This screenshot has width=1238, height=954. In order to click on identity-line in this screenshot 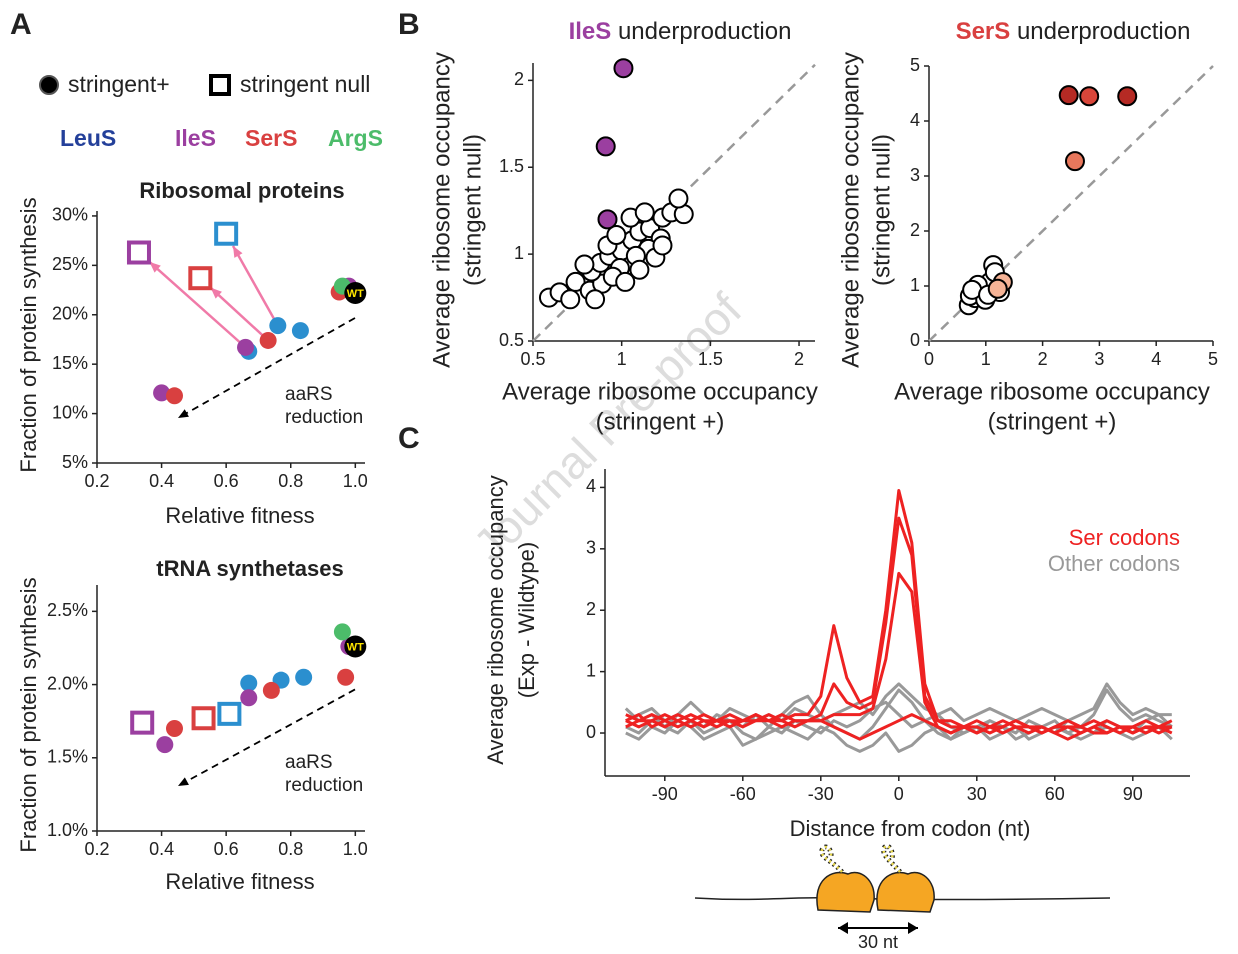, I will do `click(1071, 203)`.